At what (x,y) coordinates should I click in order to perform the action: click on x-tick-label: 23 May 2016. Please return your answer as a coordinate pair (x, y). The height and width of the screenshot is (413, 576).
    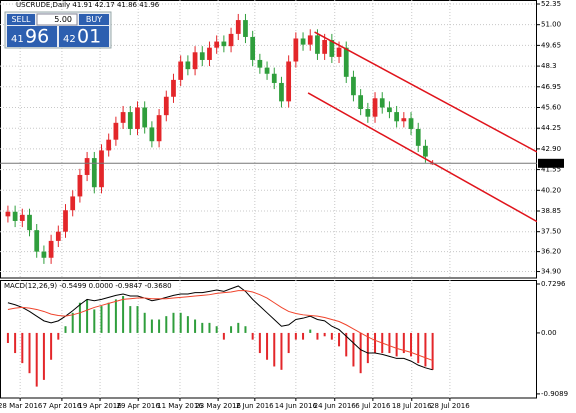
    Looking at the image, I should click on (218, 406).